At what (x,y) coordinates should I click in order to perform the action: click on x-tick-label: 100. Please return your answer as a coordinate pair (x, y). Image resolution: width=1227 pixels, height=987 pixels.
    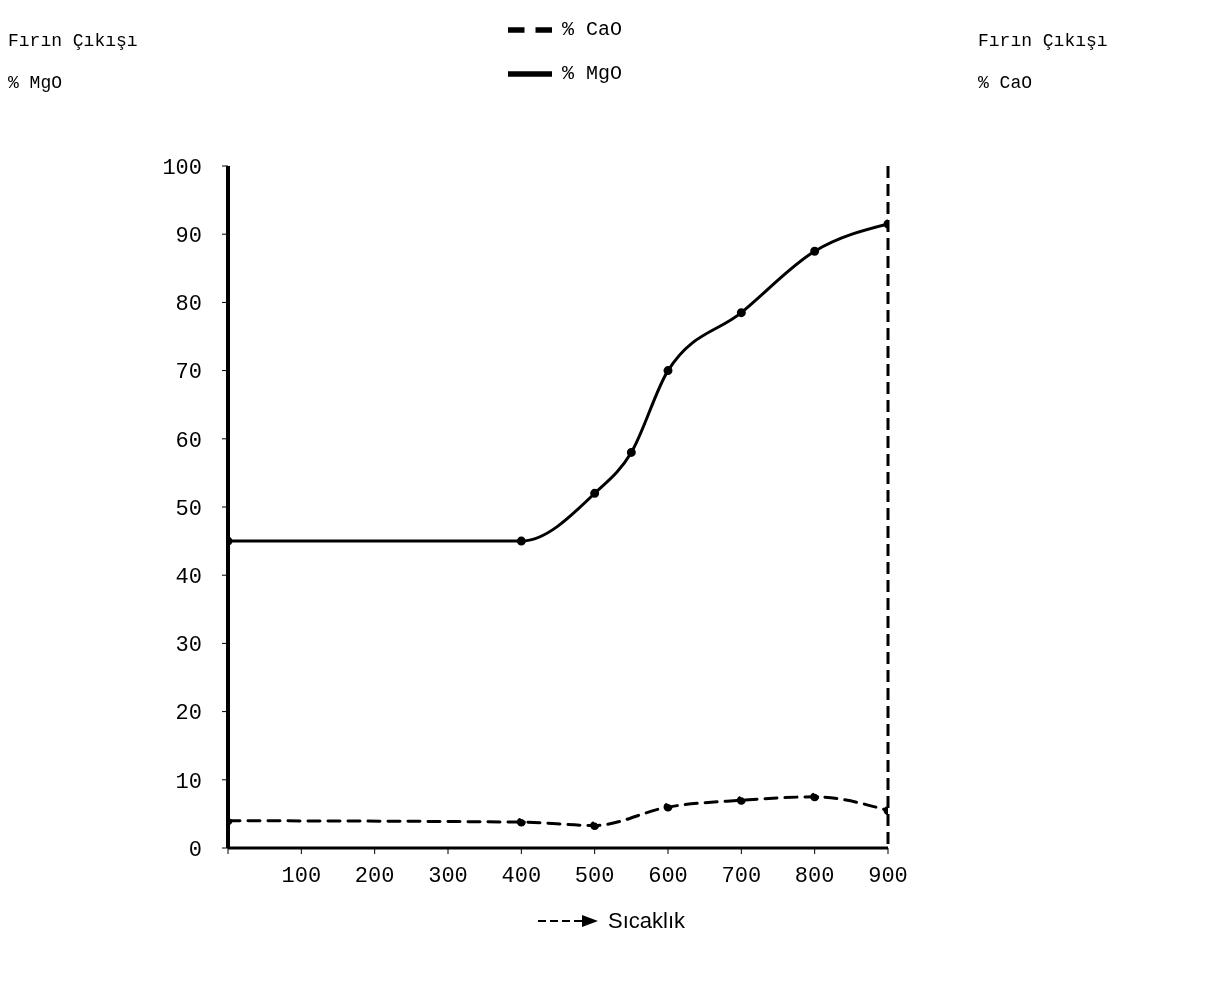
    Looking at the image, I should click on (301, 876).